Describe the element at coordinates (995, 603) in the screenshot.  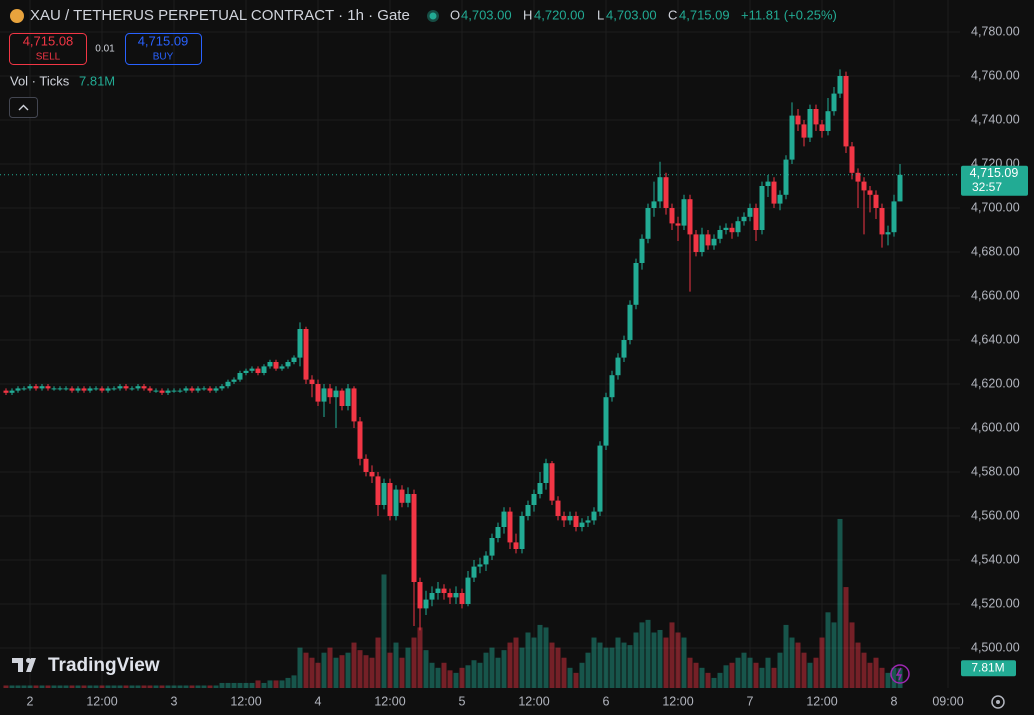
I see `y-tick-label: 4,520.00` at that location.